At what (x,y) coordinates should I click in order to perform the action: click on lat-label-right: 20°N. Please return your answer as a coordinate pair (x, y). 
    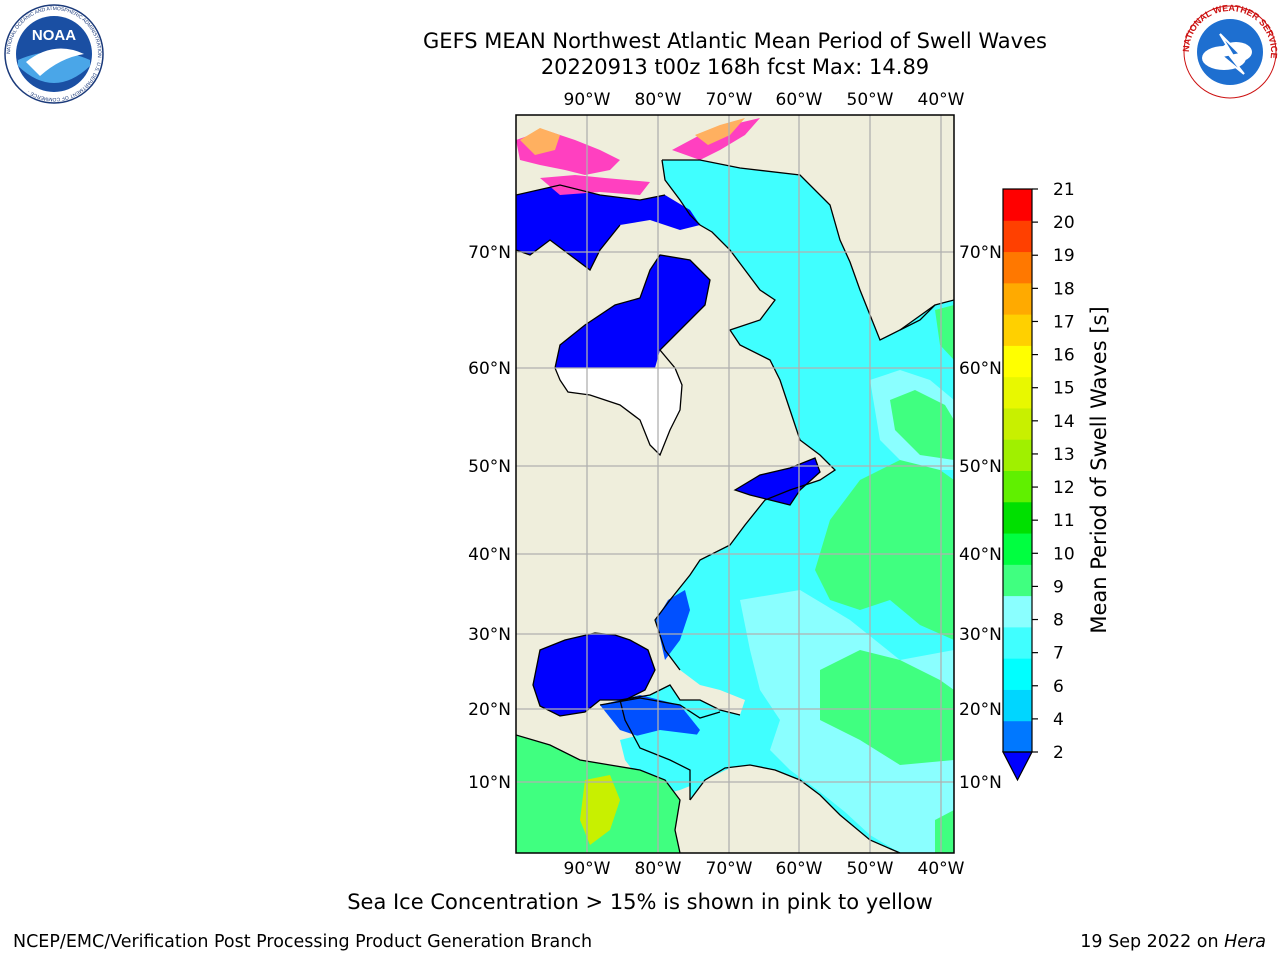
    Looking at the image, I should click on (980, 710).